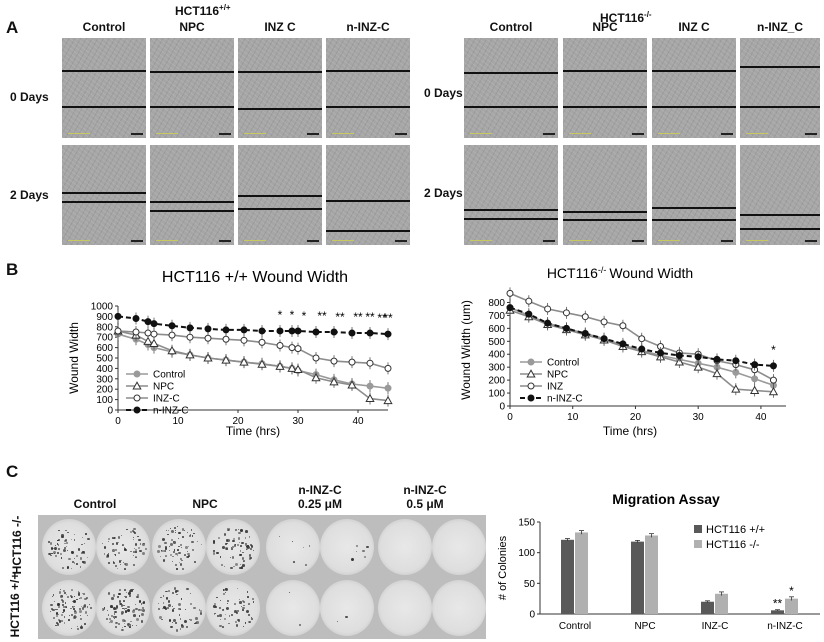 The width and height of the screenshot is (824, 642). I want to click on legend-entry: NPC, so click(150, 387).